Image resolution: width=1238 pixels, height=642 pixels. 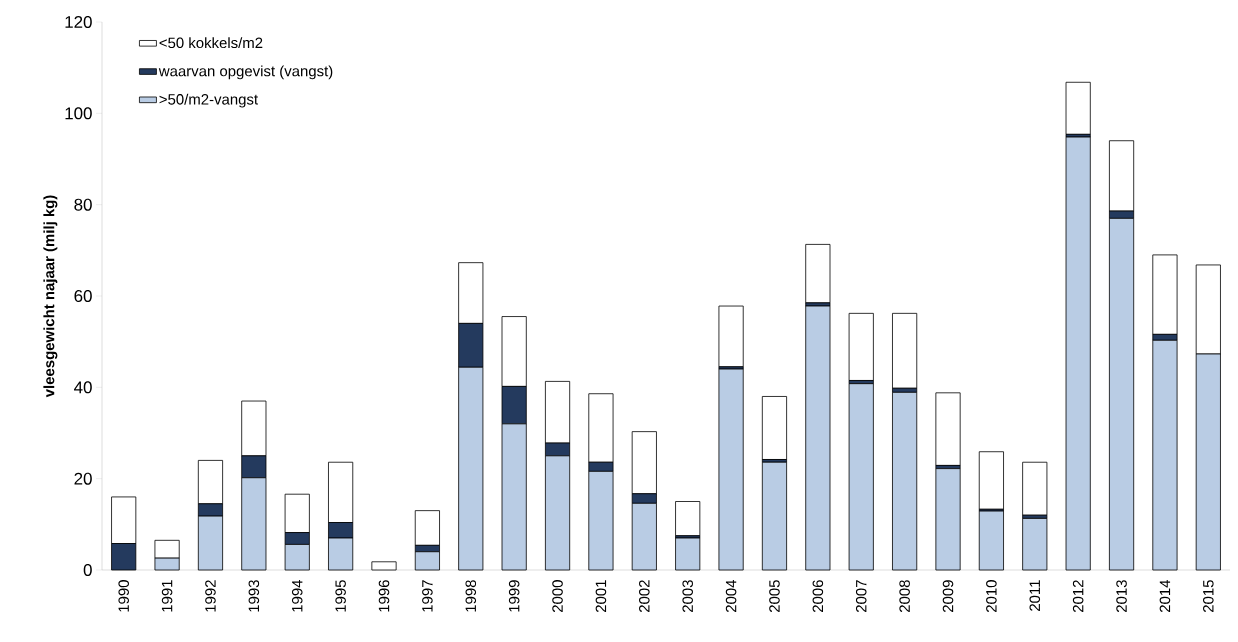 I want to click on y-axis-title: vleesgewicht najaar (milj kg), so click(x=50, y=296).